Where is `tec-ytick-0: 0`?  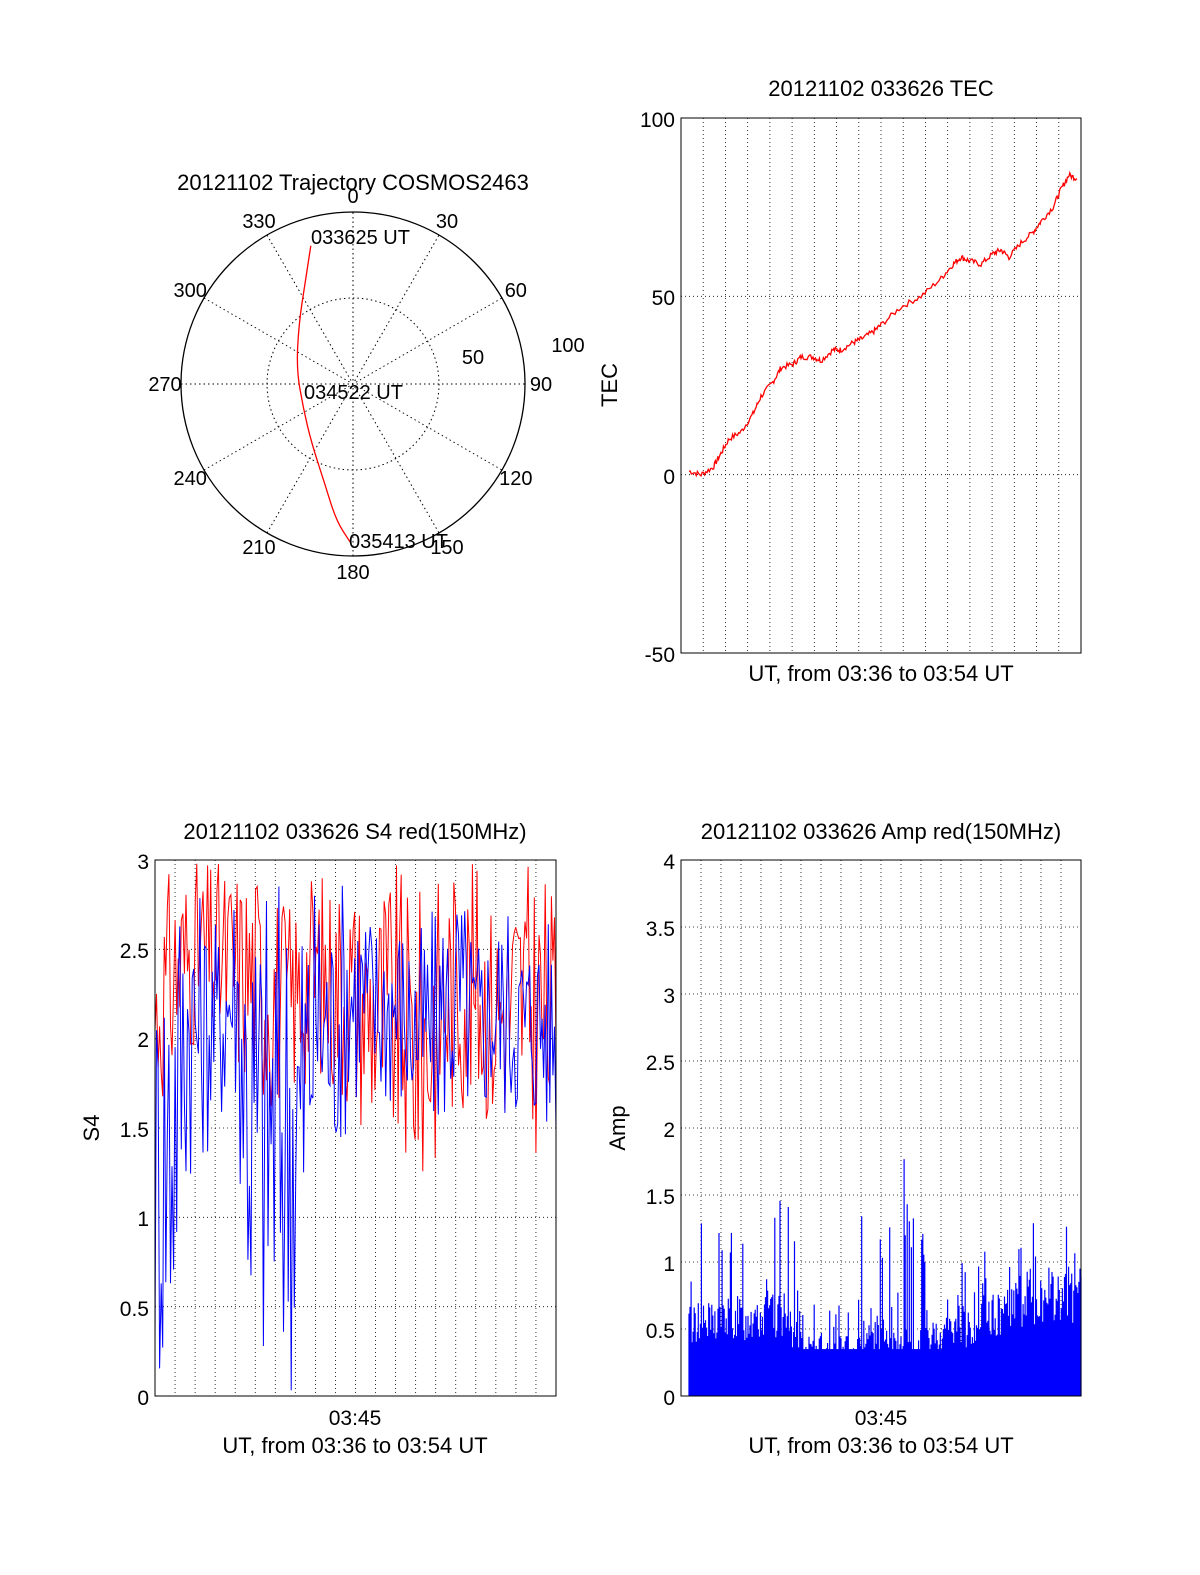
tec-ytick-0: 0 is located at coordinates (669, 477).